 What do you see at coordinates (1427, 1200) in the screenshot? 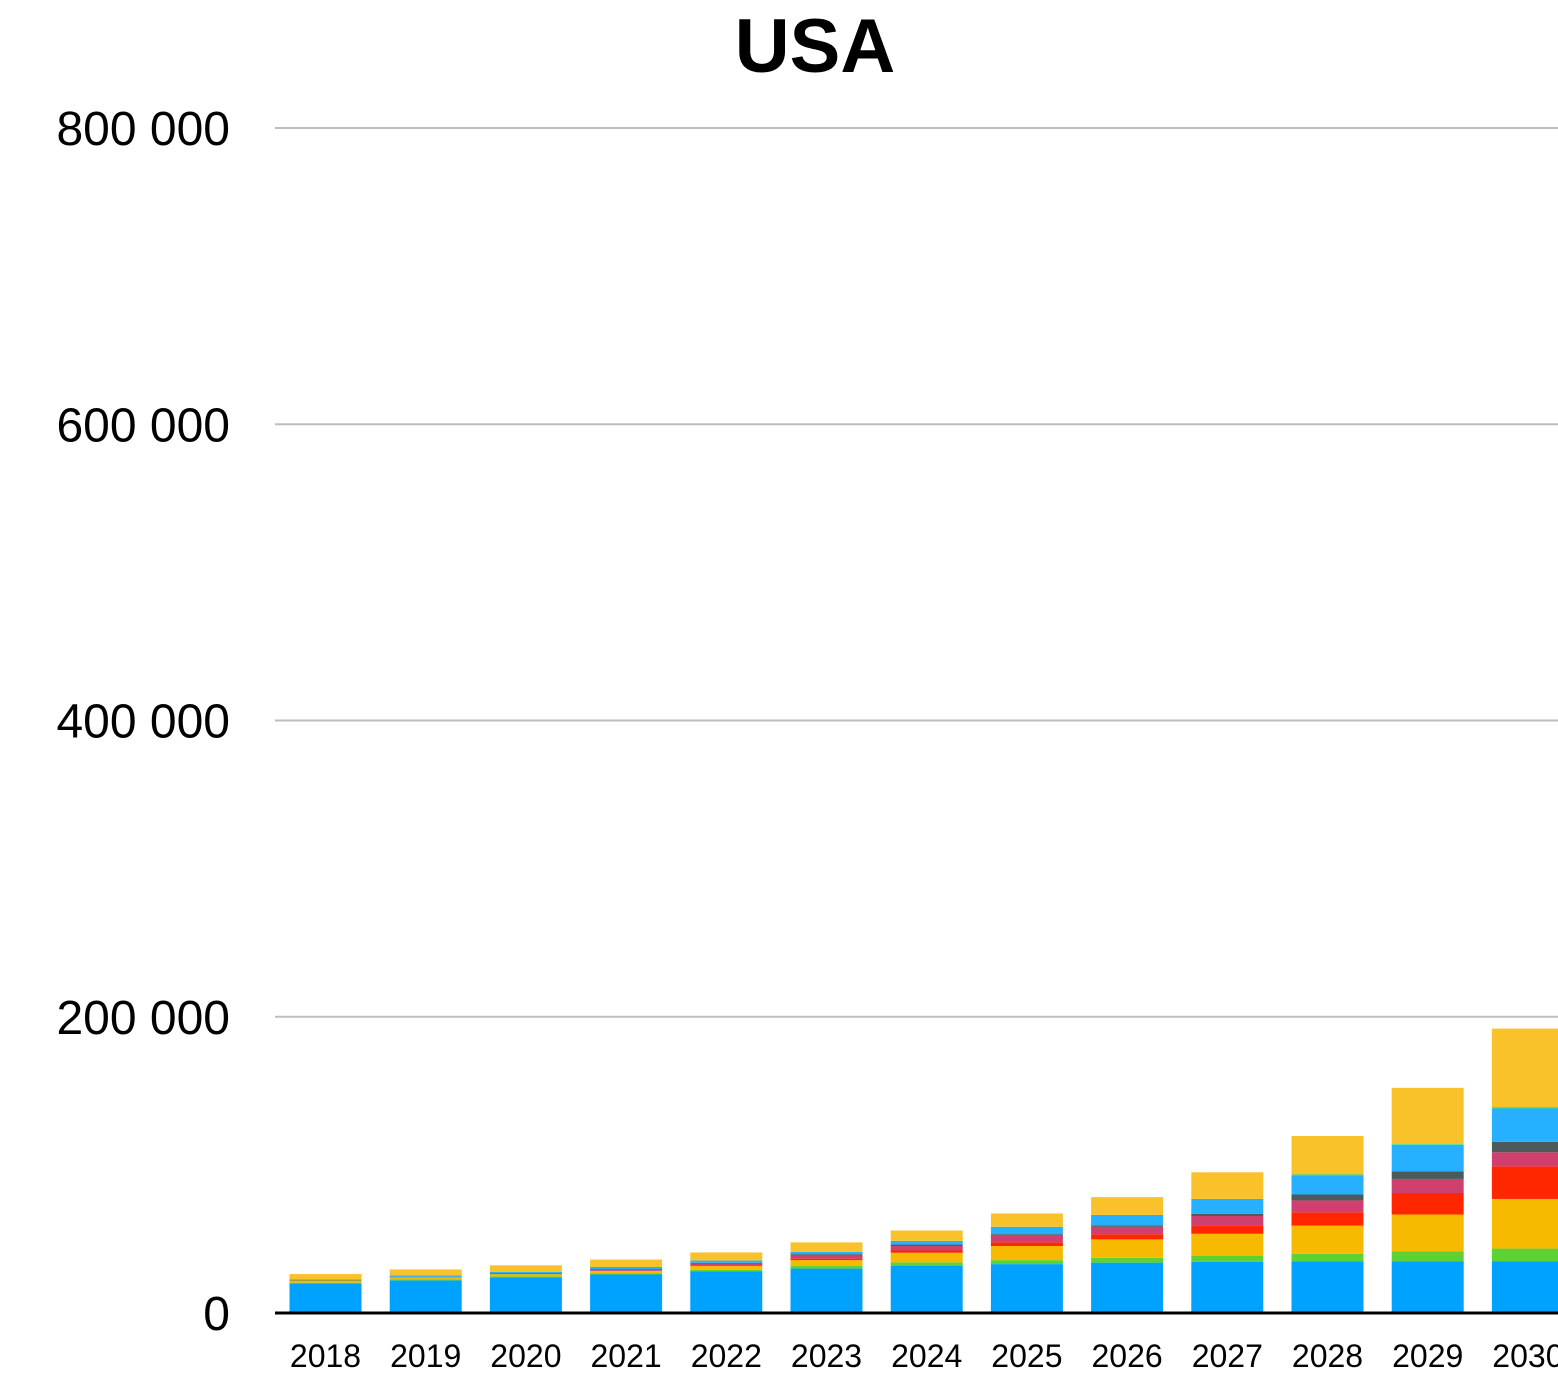
I see `bar-stack-2029` at bounding box center [1427, 1200].